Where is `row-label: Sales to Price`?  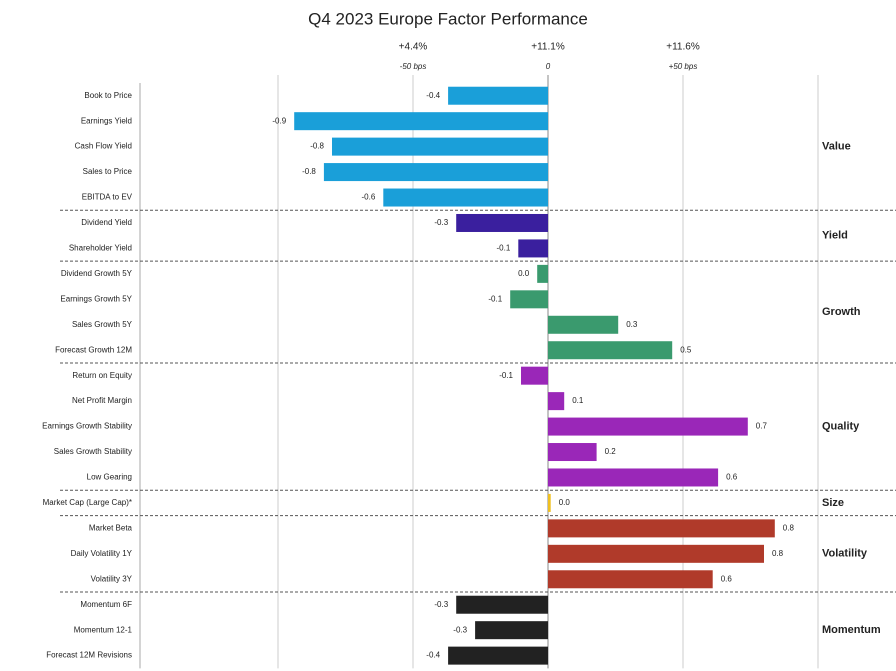
row-label: Sales to Price is located at coordinates (108, 171).